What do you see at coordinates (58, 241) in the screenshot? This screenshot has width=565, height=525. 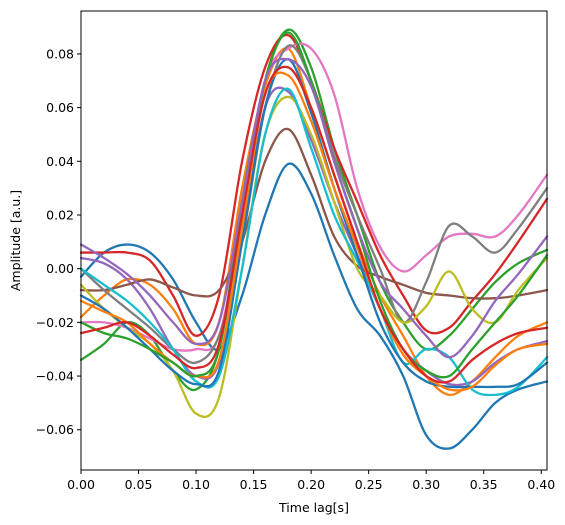 I see `y-axis-ticks: −0.06 −0.04 −0.02 0.00 0.02 0.04 0.06 0.08` at bounding box center [58, 241].